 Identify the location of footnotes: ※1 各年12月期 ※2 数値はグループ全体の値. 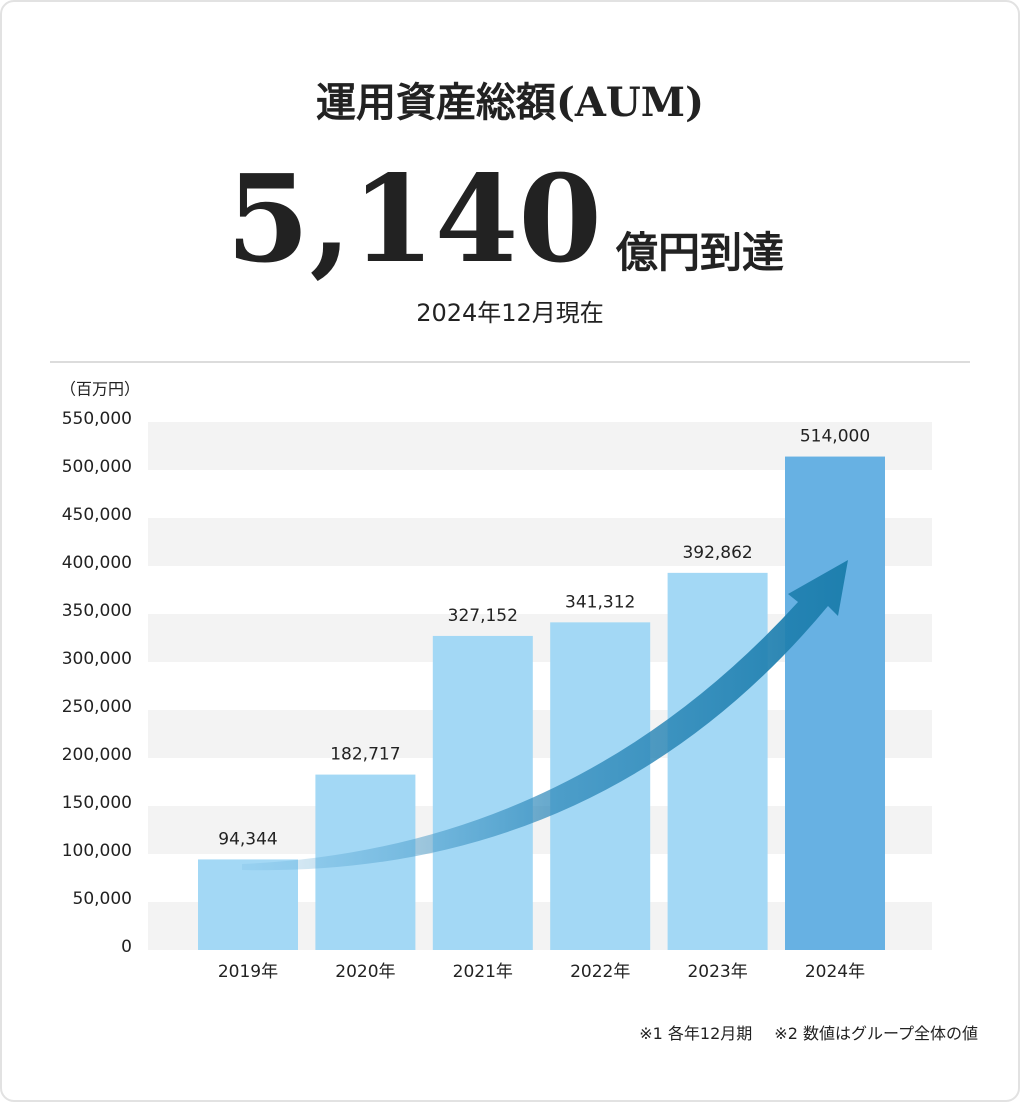
(808, 1033).